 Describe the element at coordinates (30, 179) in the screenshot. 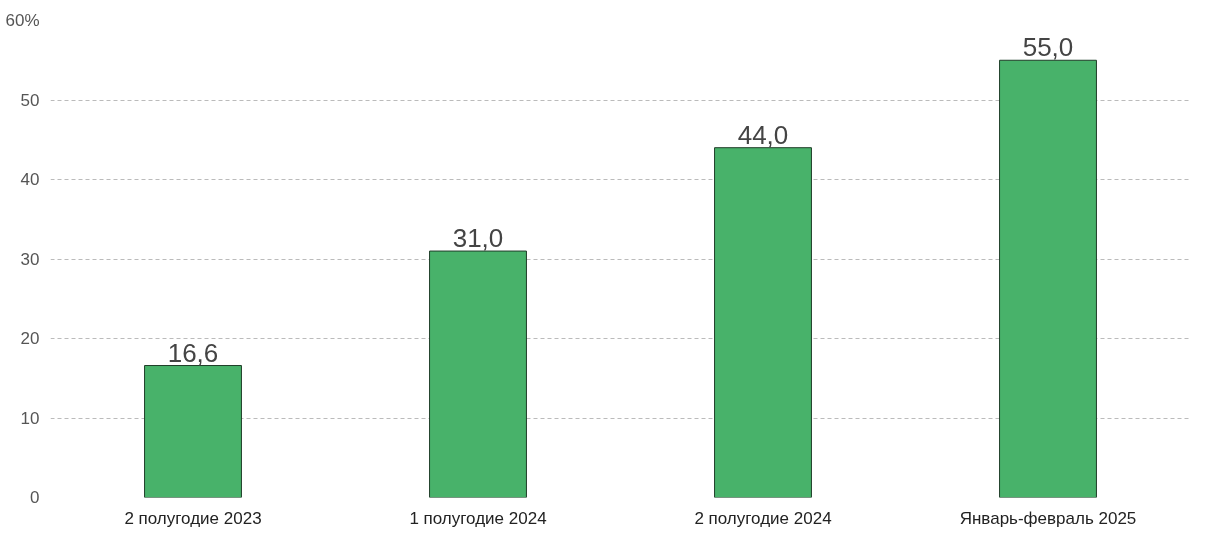

I see `y-tick-label: 40` at that location.